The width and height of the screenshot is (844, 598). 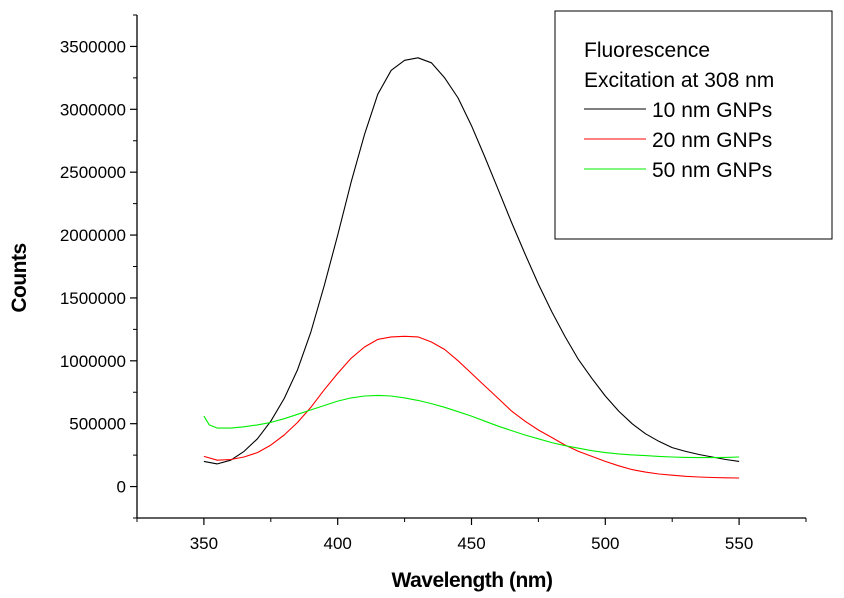 What do you see at coordinates (472, 580) in the screenshot?
I see `x-axis-title: Wavelength (nm)` at bounding box center [472, 580].